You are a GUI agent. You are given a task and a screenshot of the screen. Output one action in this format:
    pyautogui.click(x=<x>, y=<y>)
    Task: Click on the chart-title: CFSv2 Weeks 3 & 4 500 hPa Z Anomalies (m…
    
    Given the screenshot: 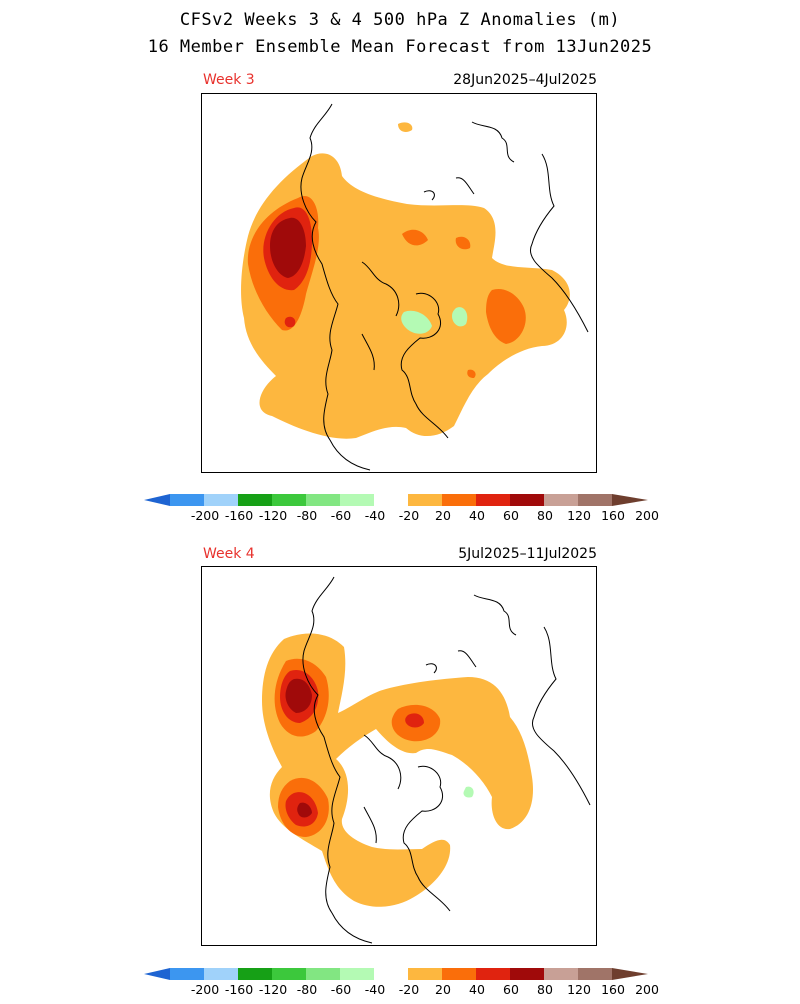 What is the action you would take?
    pyautogui.click(x=400, y=20)
    